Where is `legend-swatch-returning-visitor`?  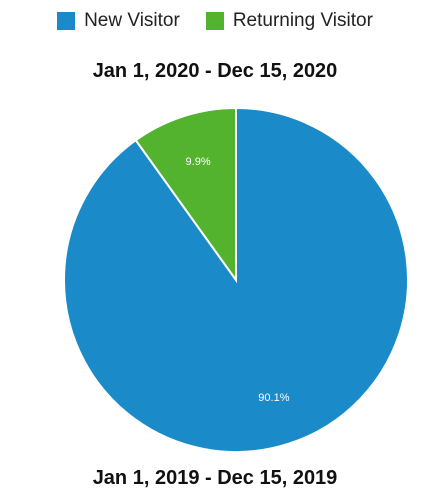
legend-swatch-returning-visitor is located at coordinates (214, 21).